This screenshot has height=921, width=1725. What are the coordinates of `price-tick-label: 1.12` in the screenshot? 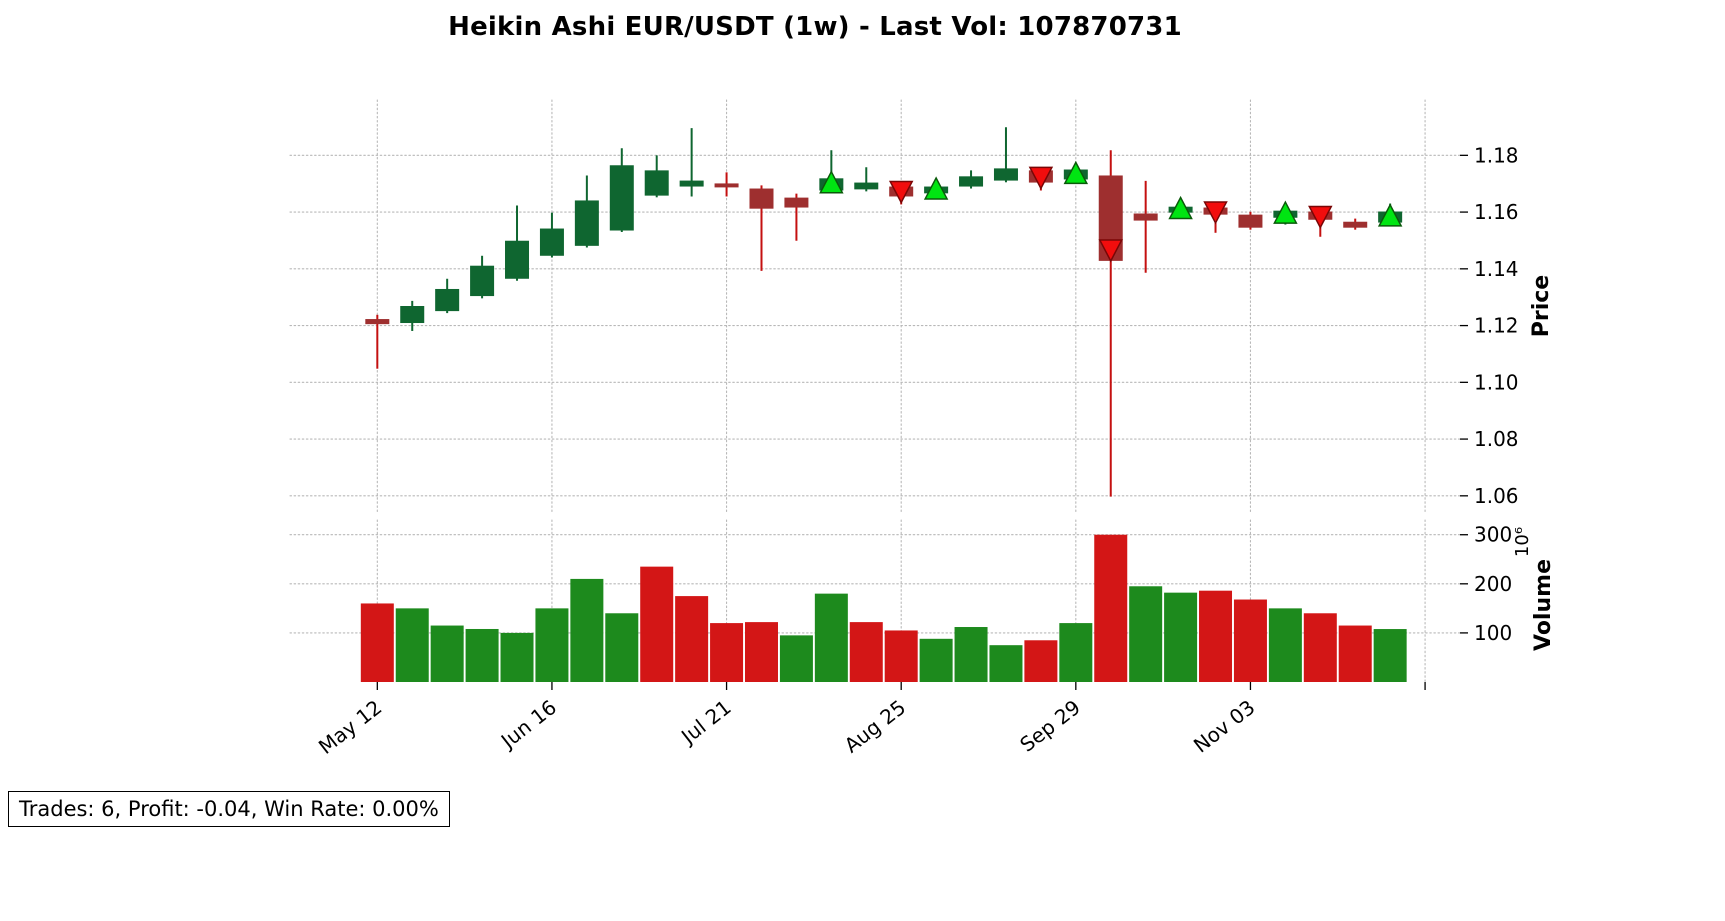 It's located at (1496, 326).